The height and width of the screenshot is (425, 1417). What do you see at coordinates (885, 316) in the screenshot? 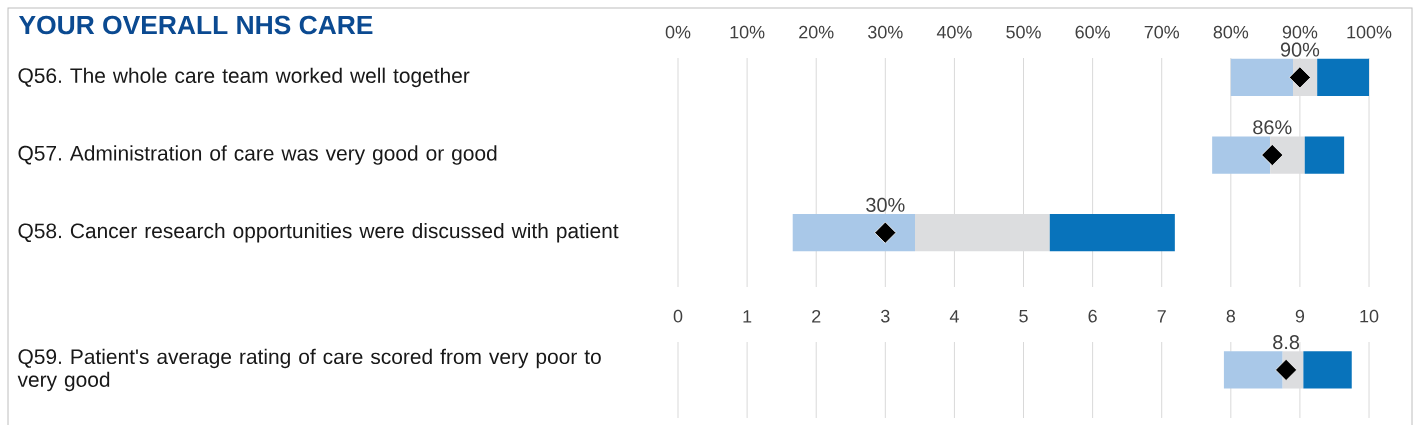
I see `x-tick-label: 3` at bounding box center [885, 316].